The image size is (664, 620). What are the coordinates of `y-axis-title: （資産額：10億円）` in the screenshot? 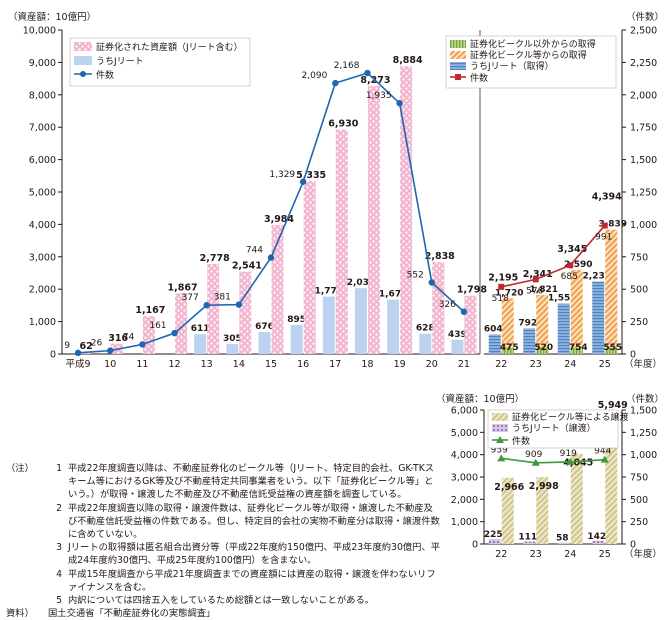 It's located at (480, 399).